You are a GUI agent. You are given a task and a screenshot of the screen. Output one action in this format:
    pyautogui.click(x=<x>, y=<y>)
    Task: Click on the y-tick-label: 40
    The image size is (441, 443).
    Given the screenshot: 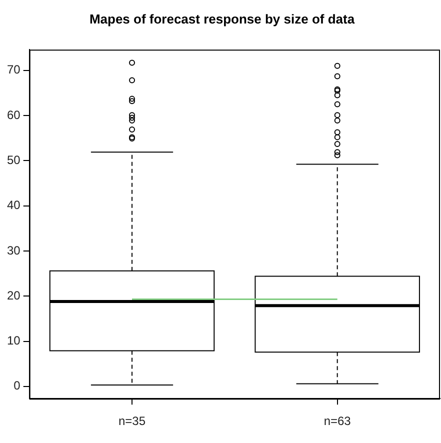 What is the action you would take?
    pyautogui.click(x=13, y=205)
    